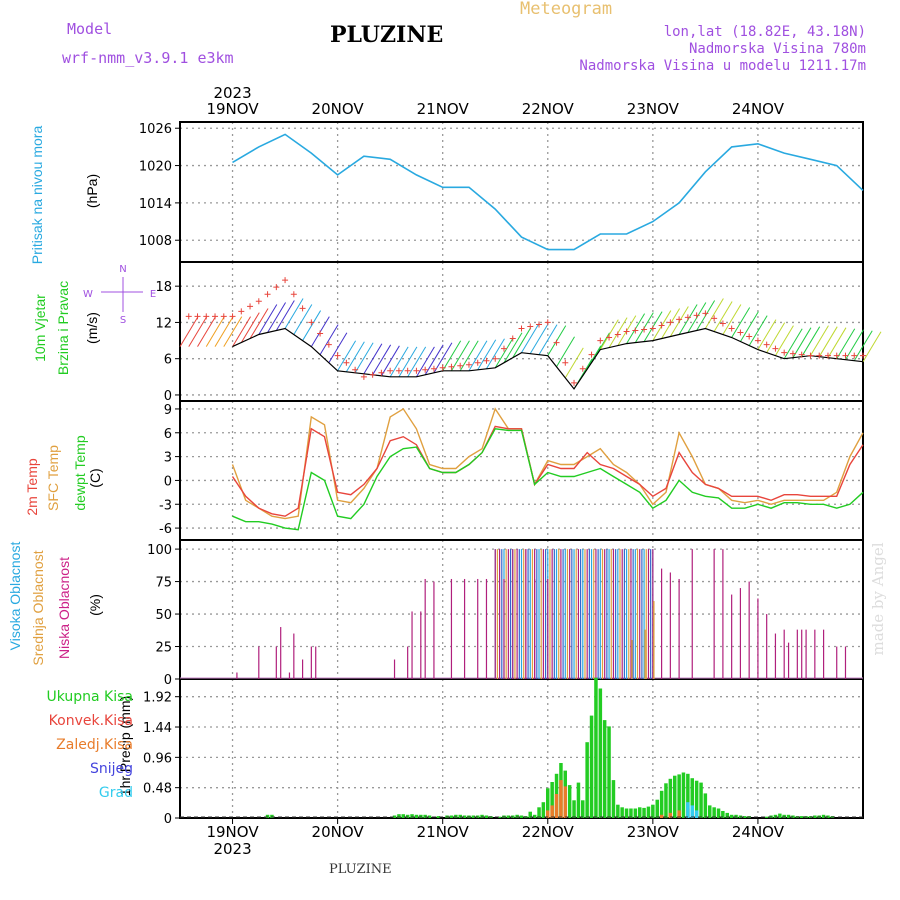  Describe the element at coordinates (661, 816) in the screenshot. I see `precip-convective-bar` at that location.